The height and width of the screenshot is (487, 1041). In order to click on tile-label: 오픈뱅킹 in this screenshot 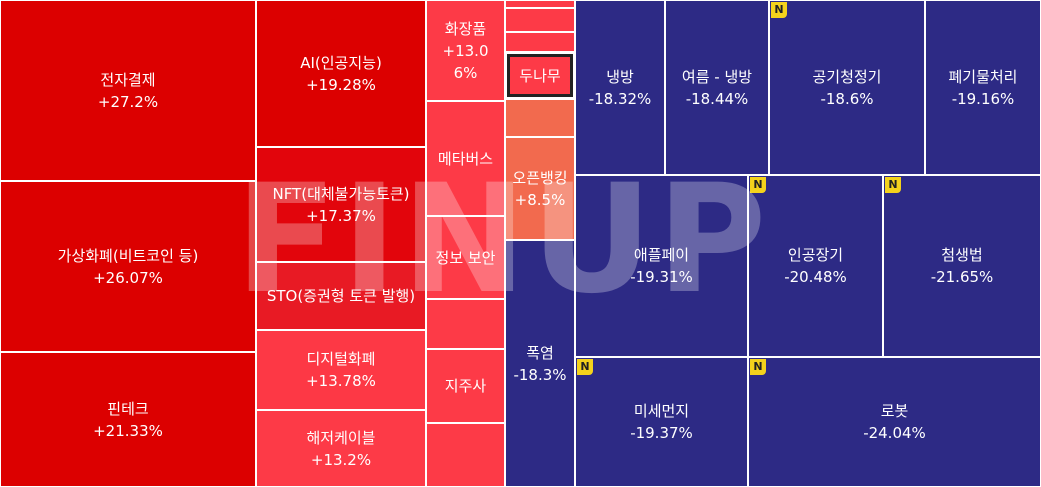, I will do `click(540, 177)`.